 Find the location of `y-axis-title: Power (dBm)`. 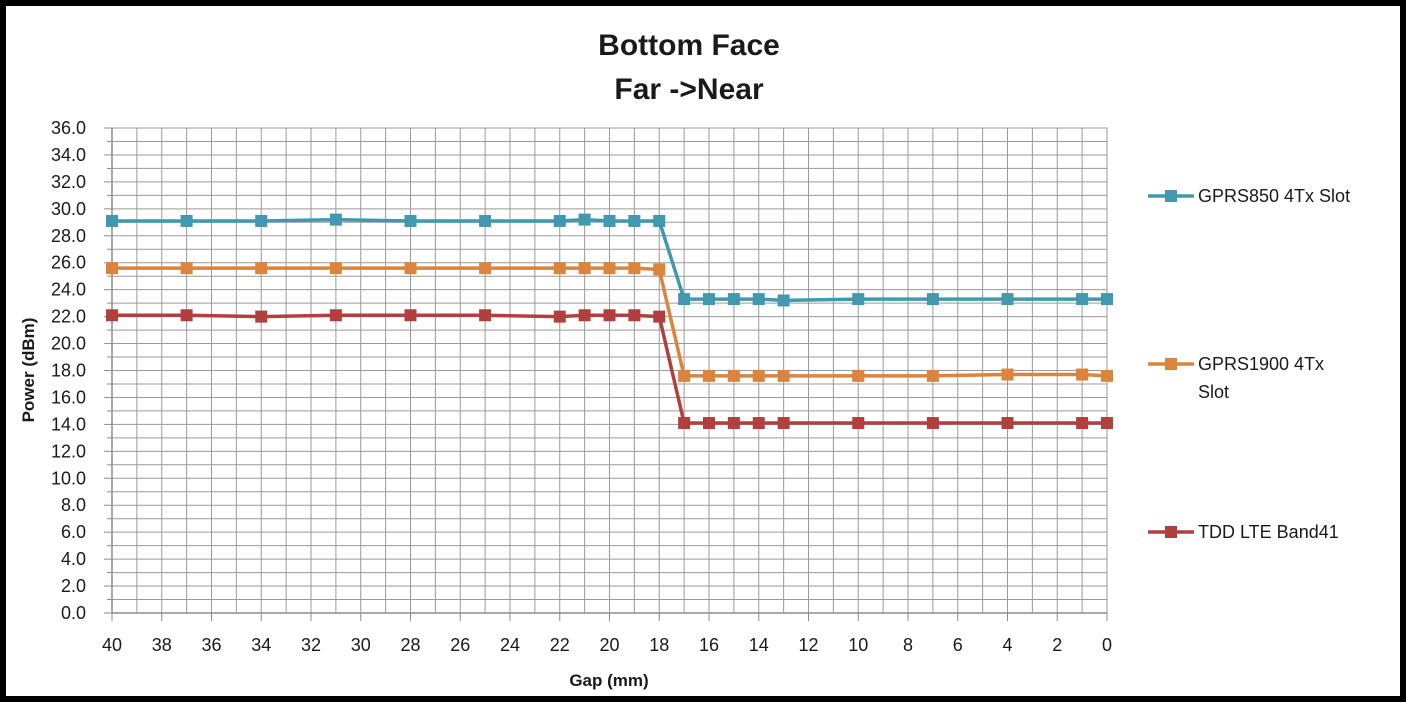

y-axis-title: Power (dBm) is located at coordinates (28, 370).